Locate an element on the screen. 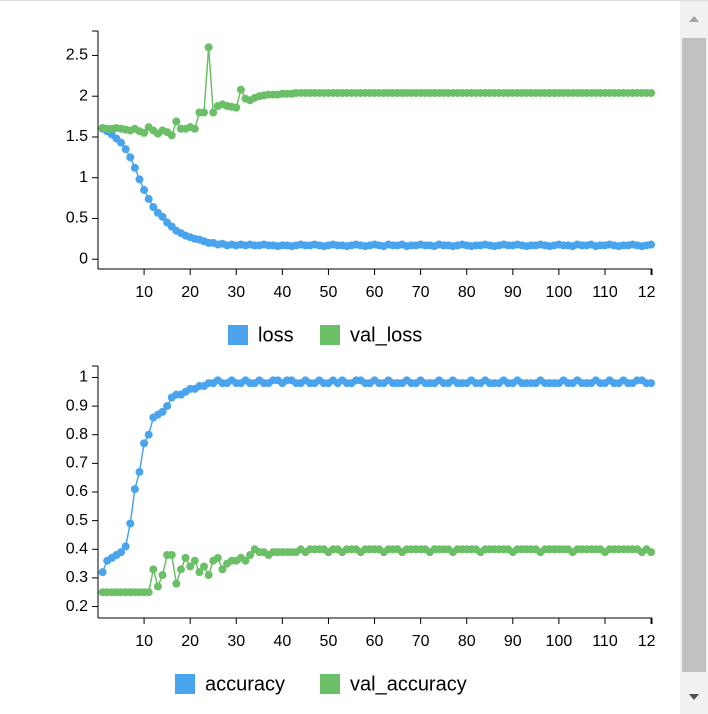 The width and height of the screenshot is (708, 714). y-tick-label: 1.5 is located at coordinates (77, 136).